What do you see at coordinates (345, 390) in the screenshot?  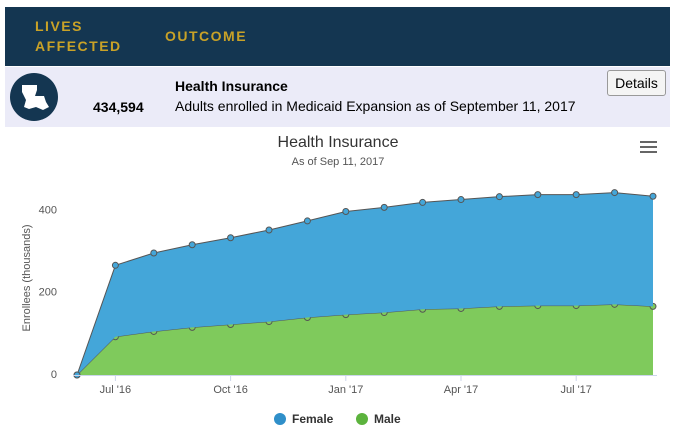 I see `x-tick-label: Jan '17` at bounding box center [345, 390].